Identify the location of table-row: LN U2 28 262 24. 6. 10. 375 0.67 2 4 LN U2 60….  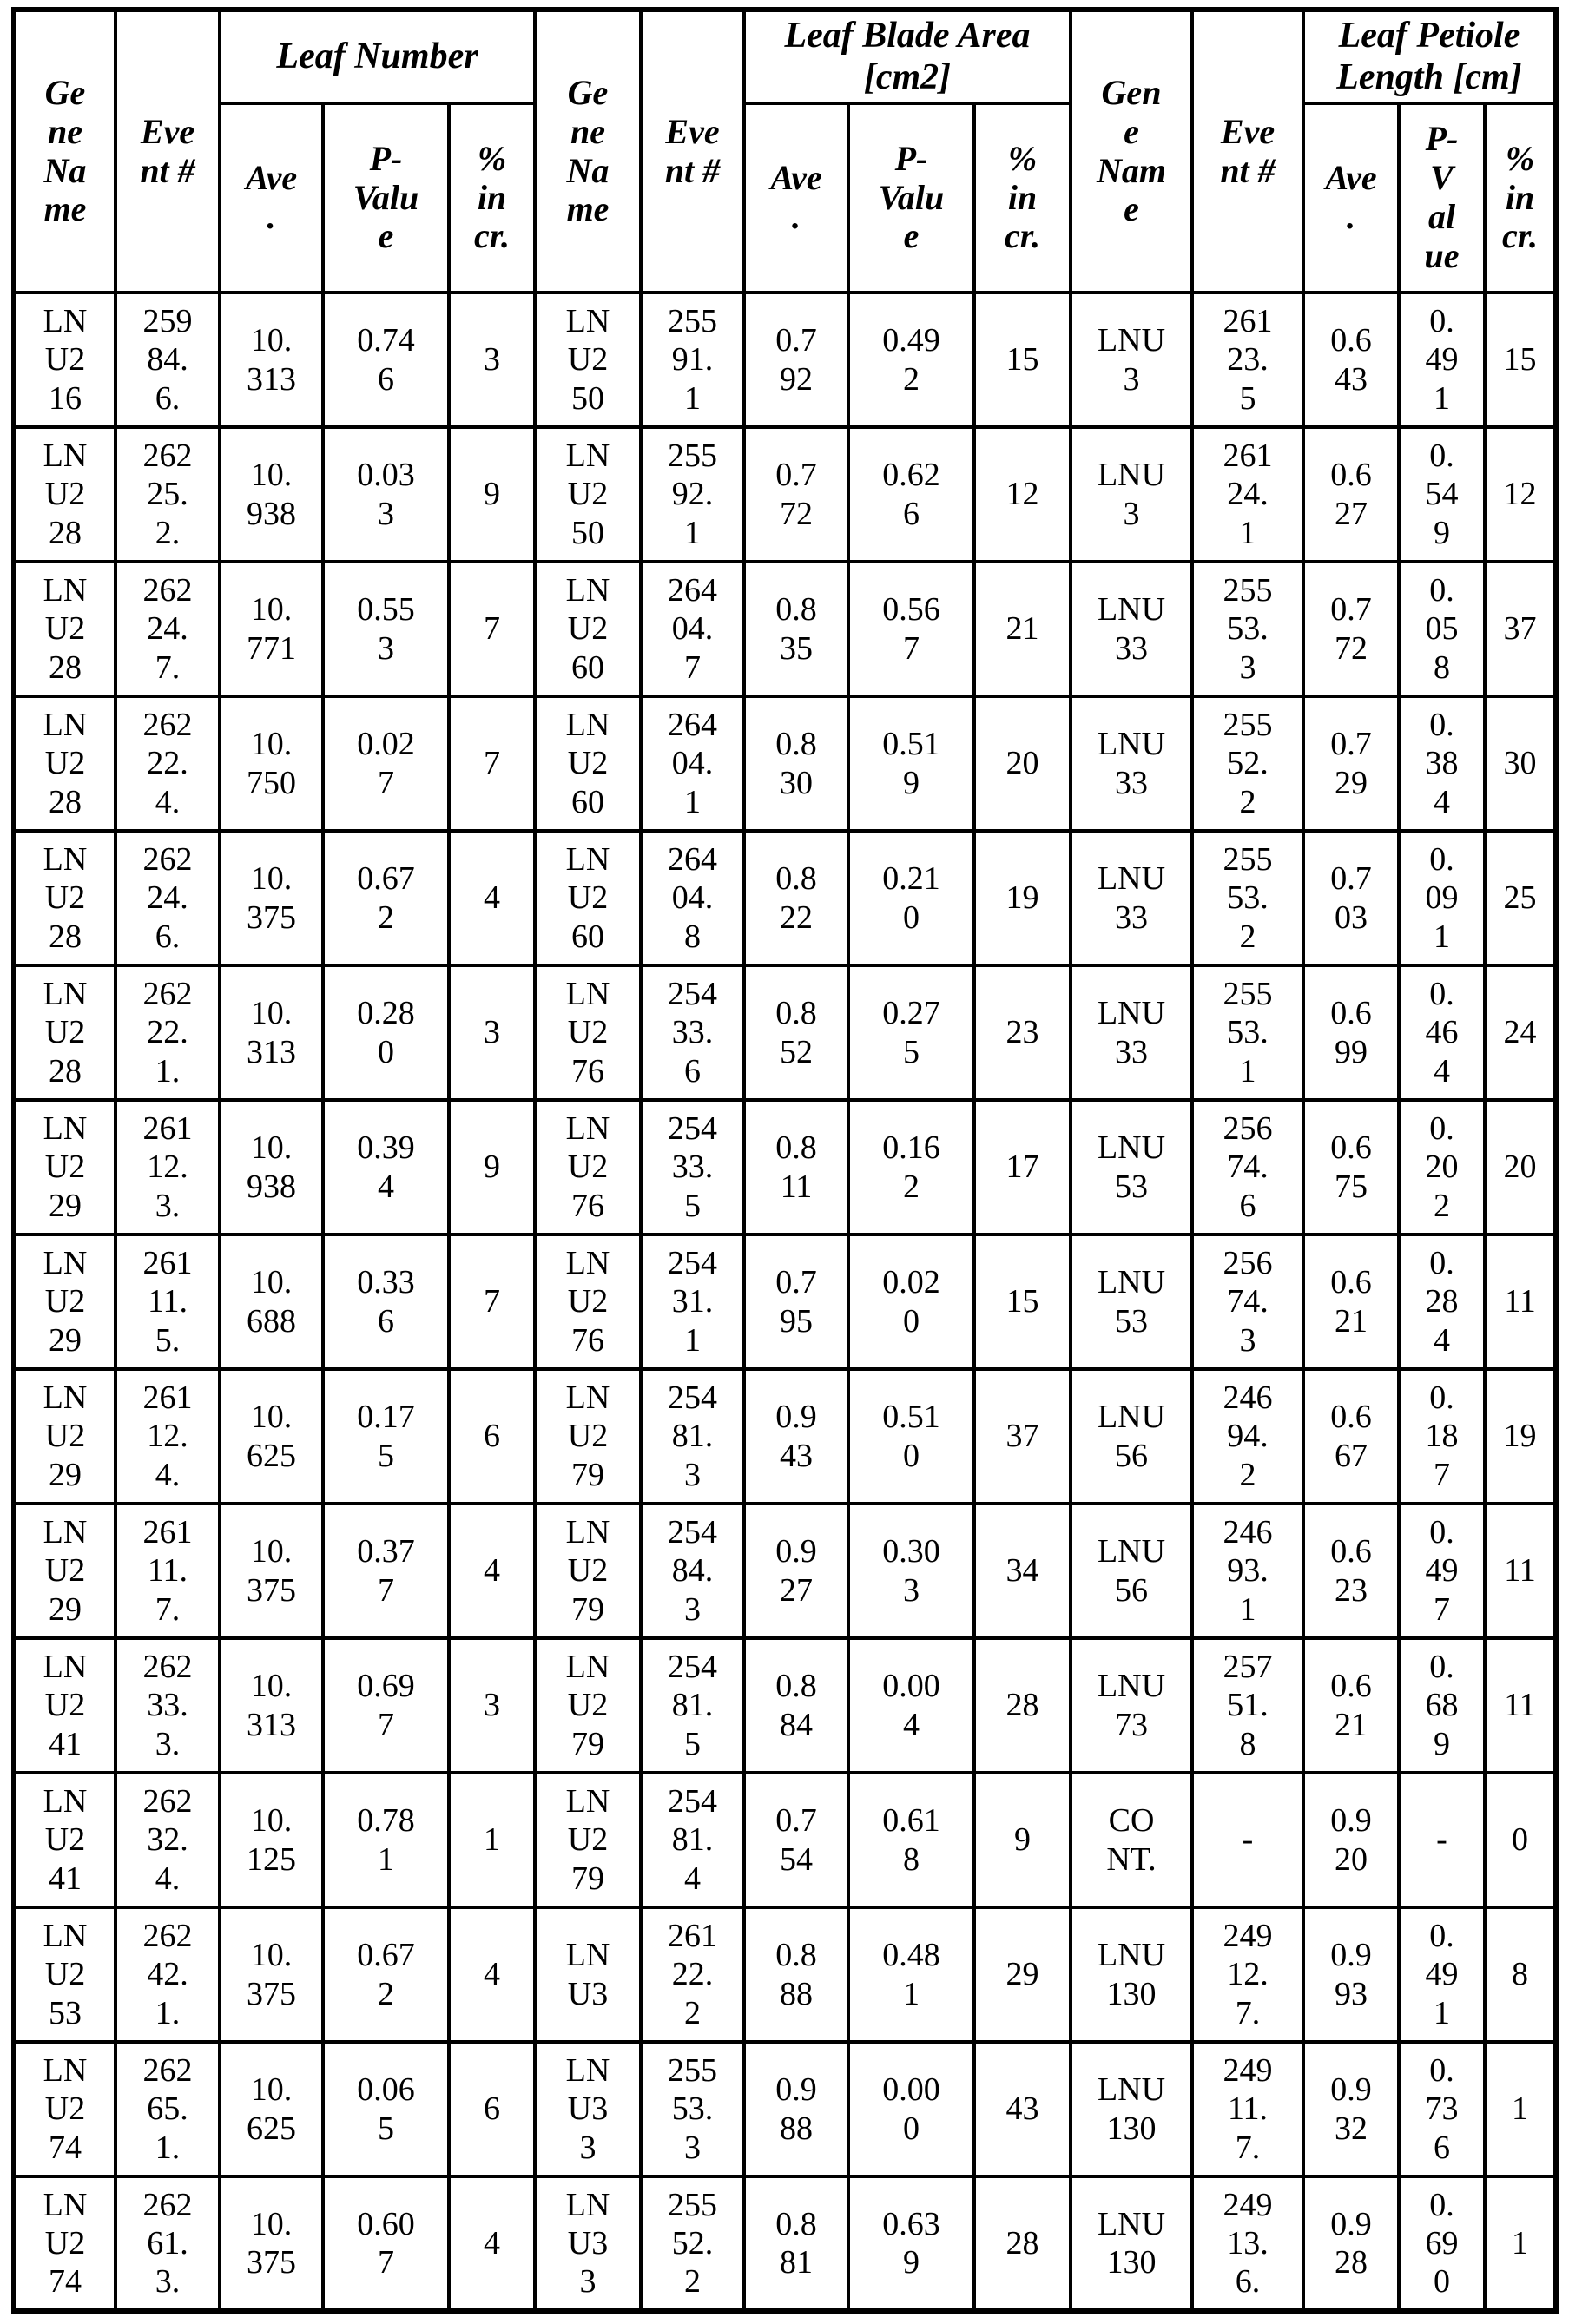
(785, 898).